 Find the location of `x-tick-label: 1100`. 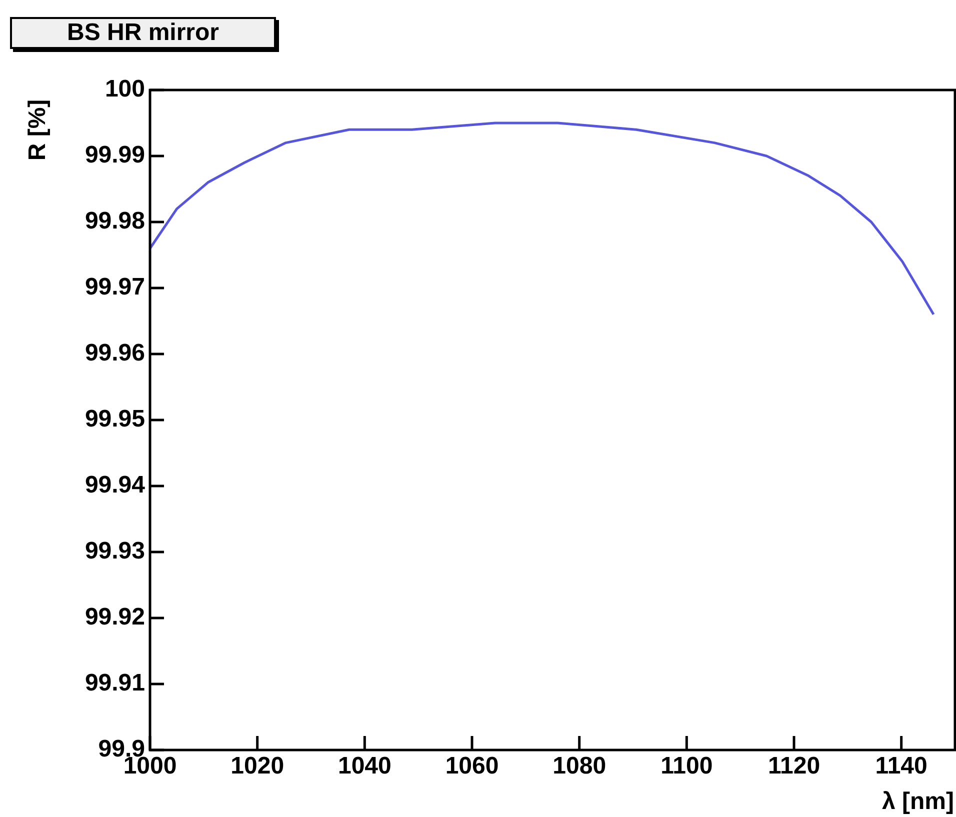

x-tick-label: 1100 is located at coordinates (686, 766).